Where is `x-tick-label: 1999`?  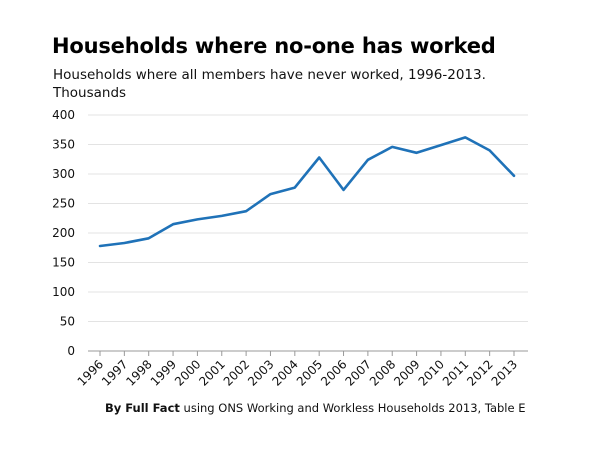 x-tick-label: 1999 is located at coordinates (163, 372).